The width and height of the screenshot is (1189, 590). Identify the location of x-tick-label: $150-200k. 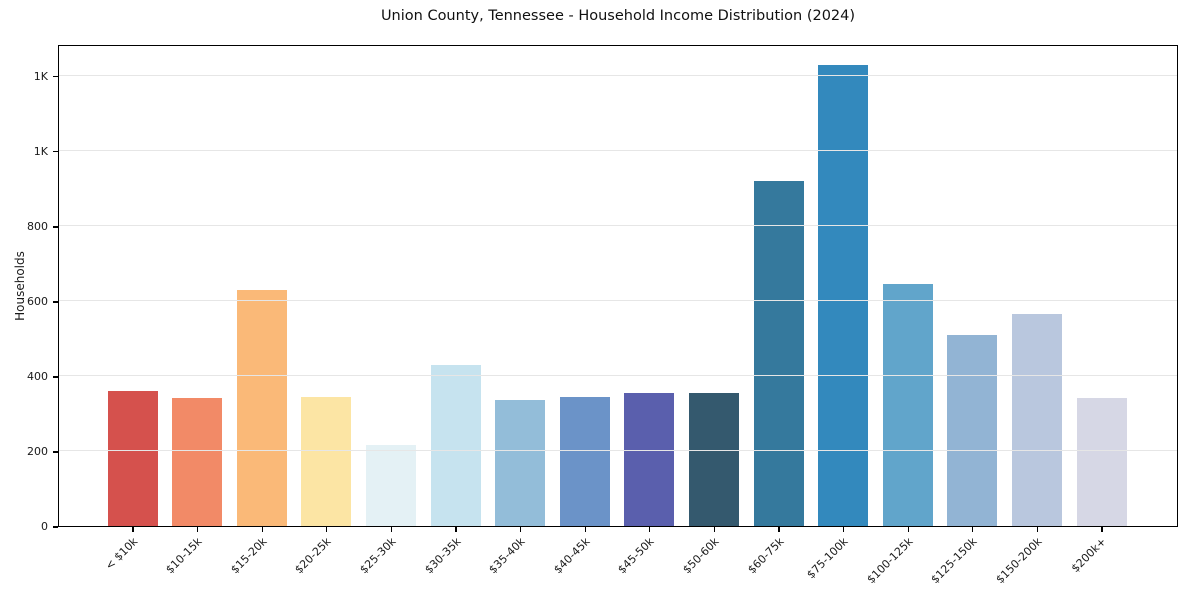
(1019, 561).